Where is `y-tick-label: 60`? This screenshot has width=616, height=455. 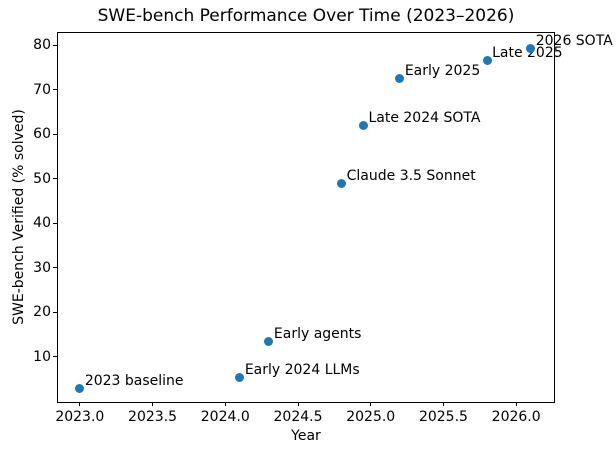 y-tick-label: 60 is located at coordinates (42, 134).